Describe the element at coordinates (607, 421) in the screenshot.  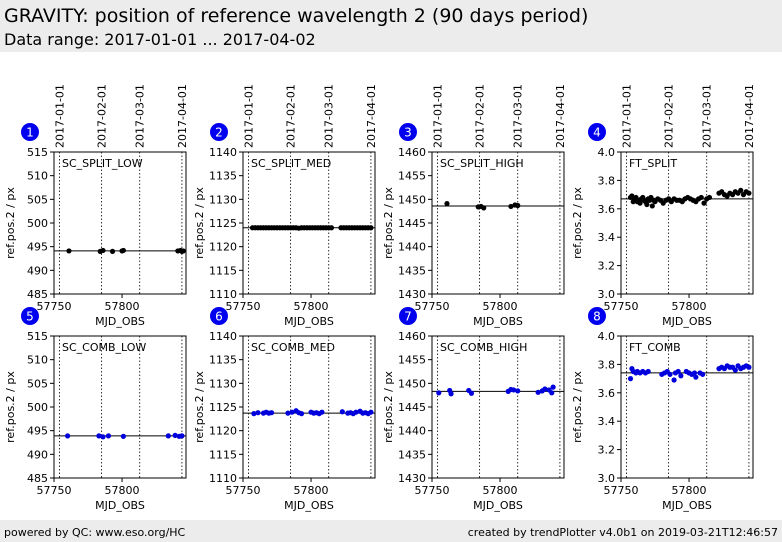
I see `y-tick-label: 3.4` at that location.